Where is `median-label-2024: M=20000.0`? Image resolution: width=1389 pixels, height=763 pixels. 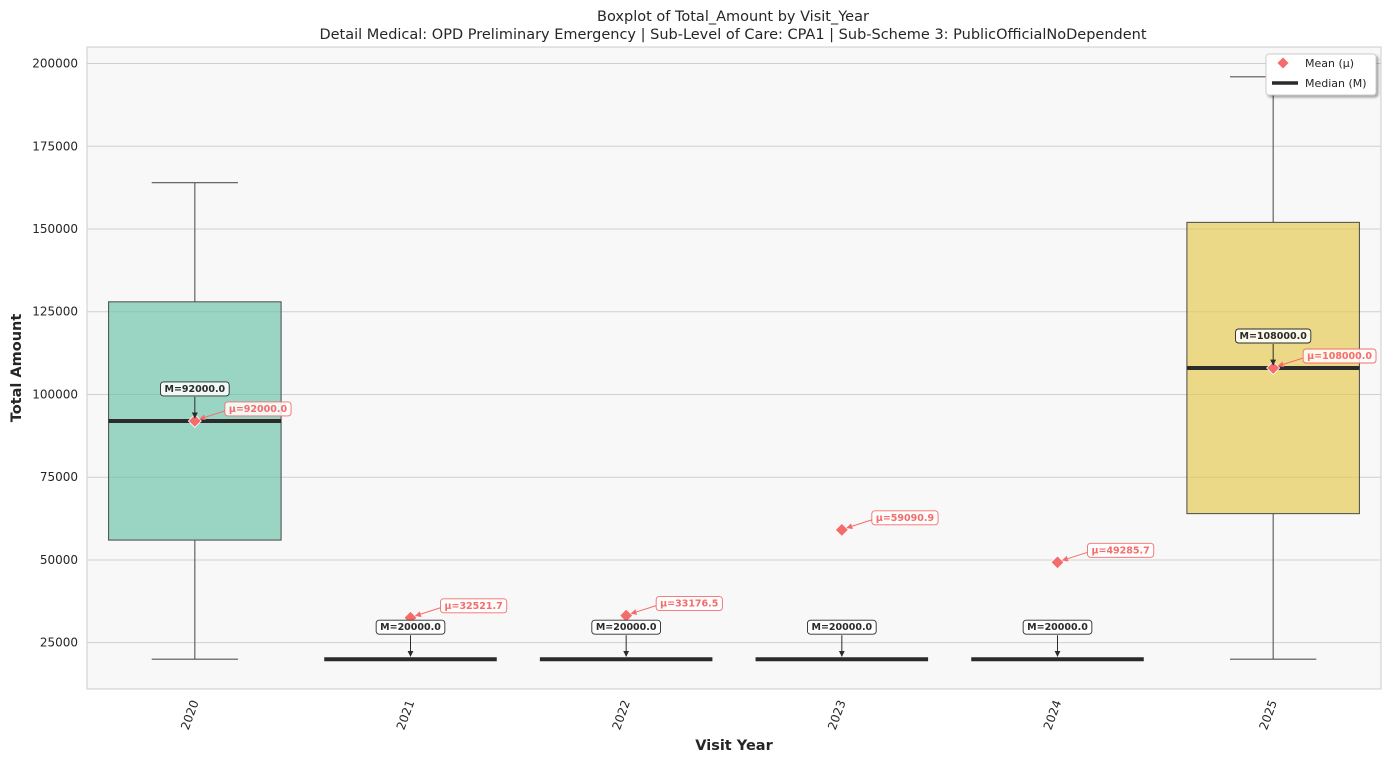
median-label-2024: M=20000.0 is located at coordinates (1057, 627).